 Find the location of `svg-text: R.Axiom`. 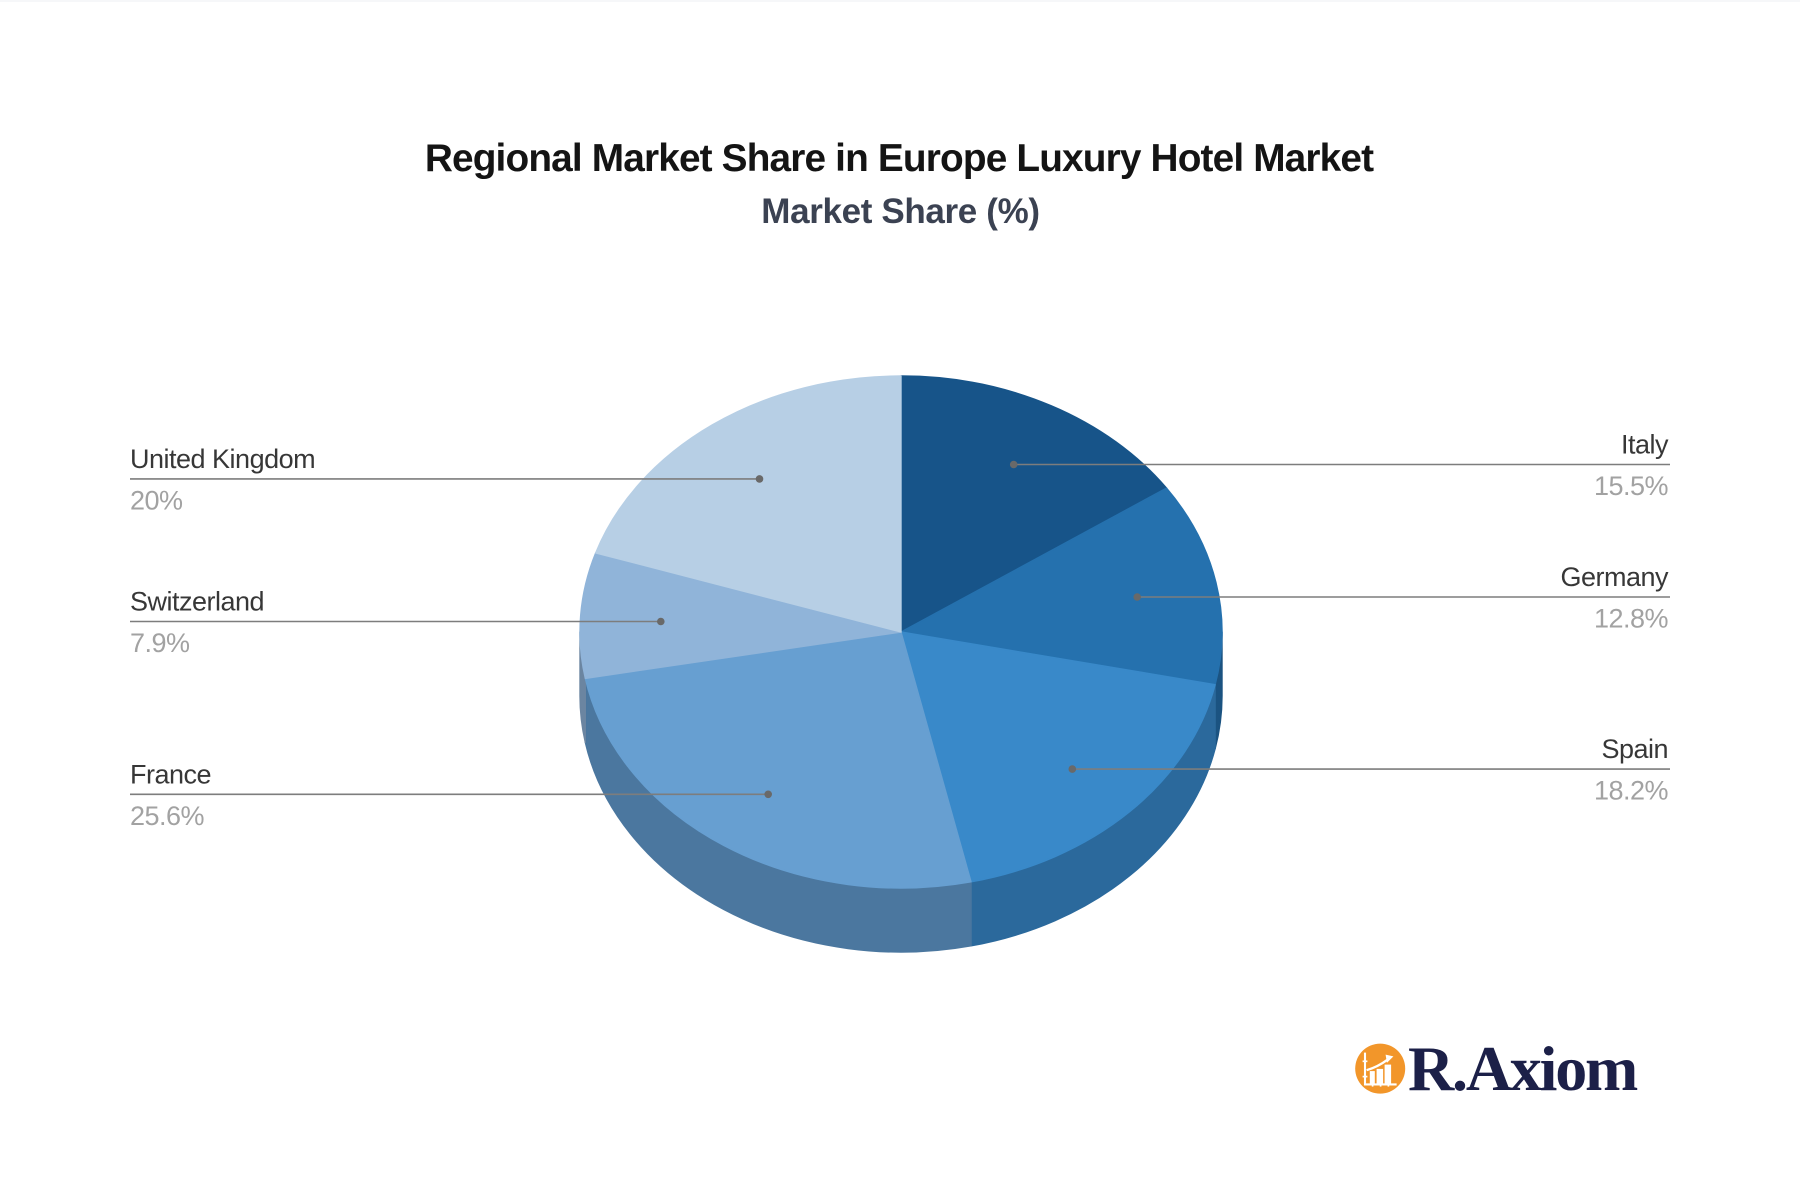

svg-text: R.Axiom is located at coordinates (1523, 1068).